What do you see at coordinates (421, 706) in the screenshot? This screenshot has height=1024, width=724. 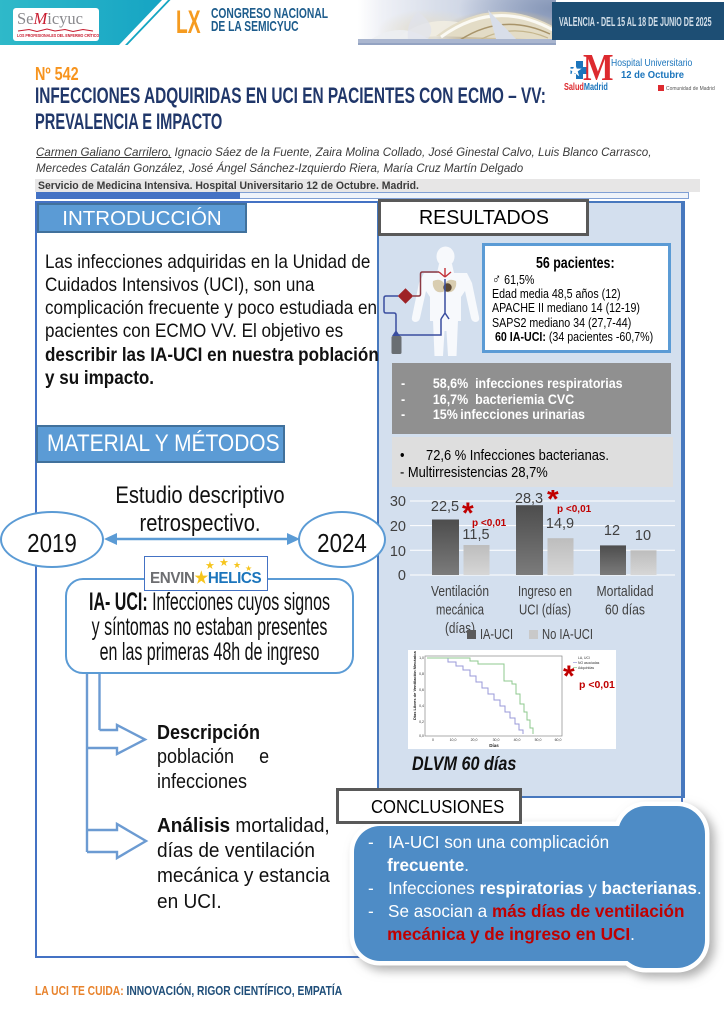 I see `svg-text: 0,4` at bounding box center [421, 706].